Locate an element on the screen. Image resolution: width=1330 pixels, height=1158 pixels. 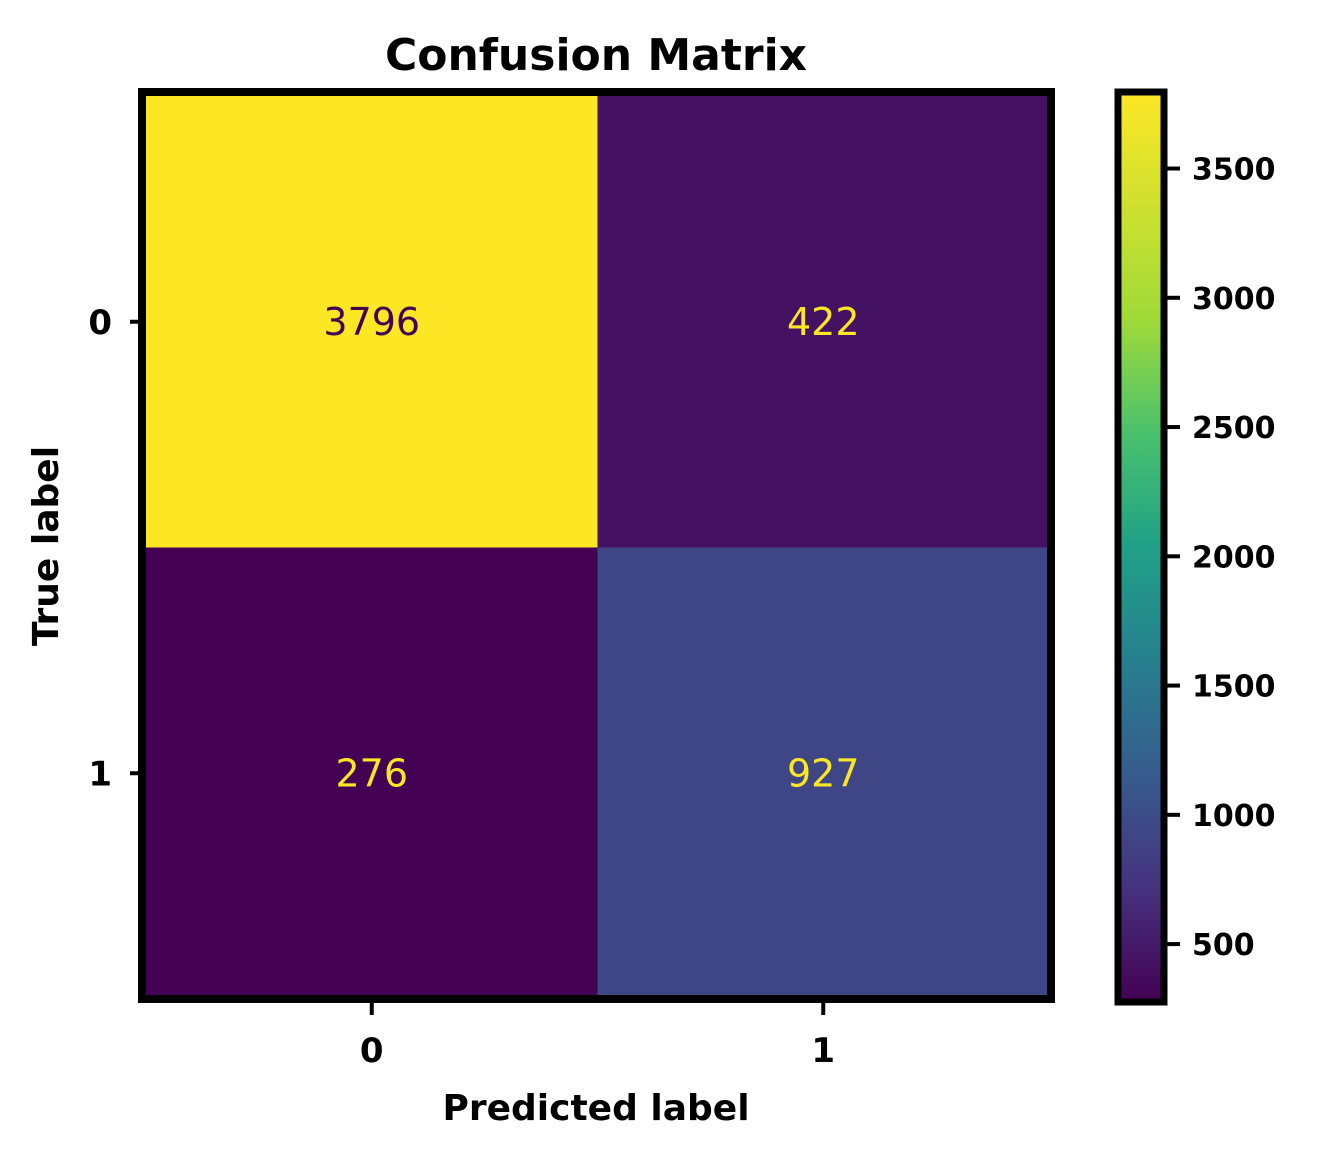
colorbar-tick-label-5: 3000 is located at coordinates (1234, 299).